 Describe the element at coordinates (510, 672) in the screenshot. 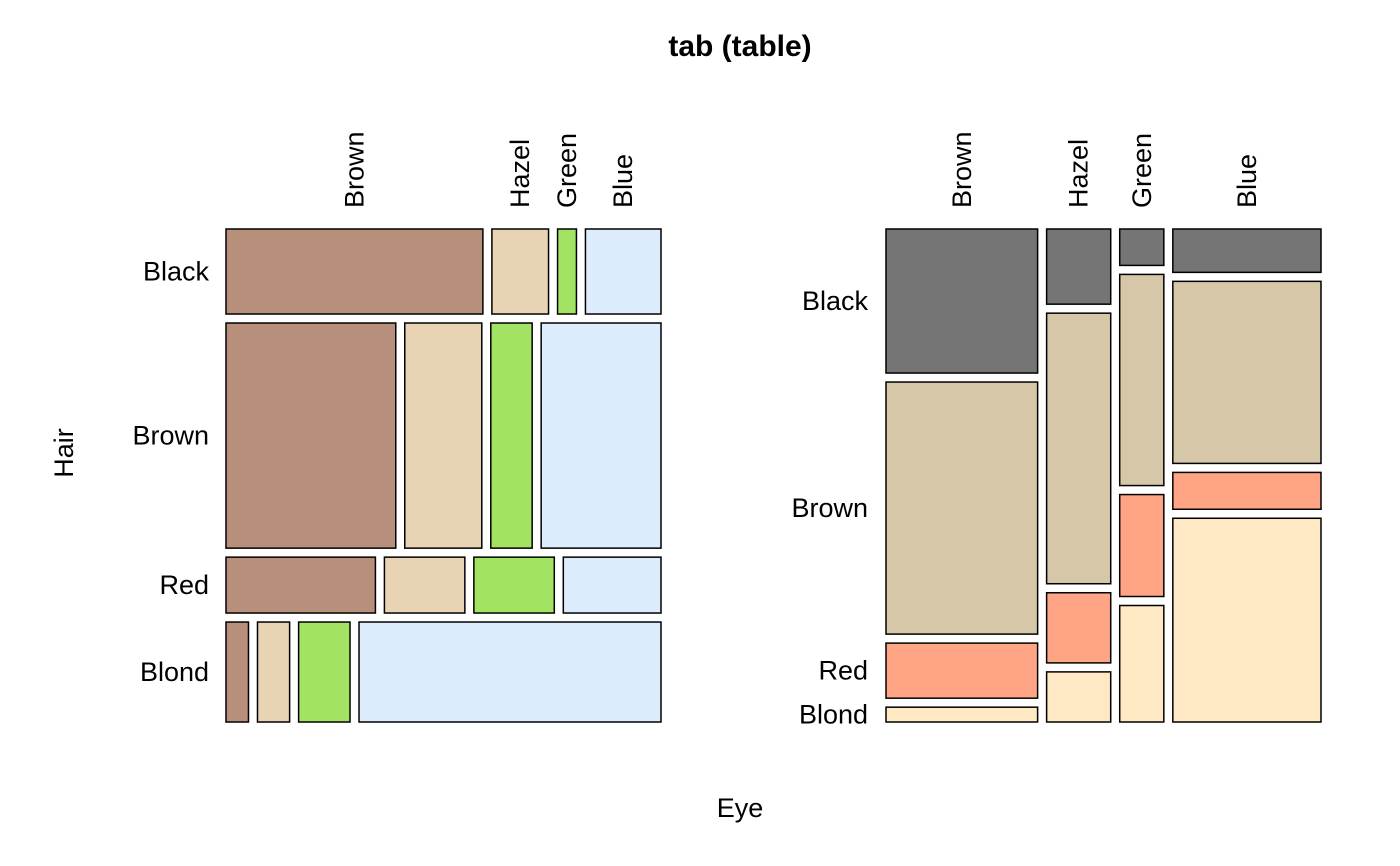

I see `tile-left-blond-hair-blue-eye` at that location.